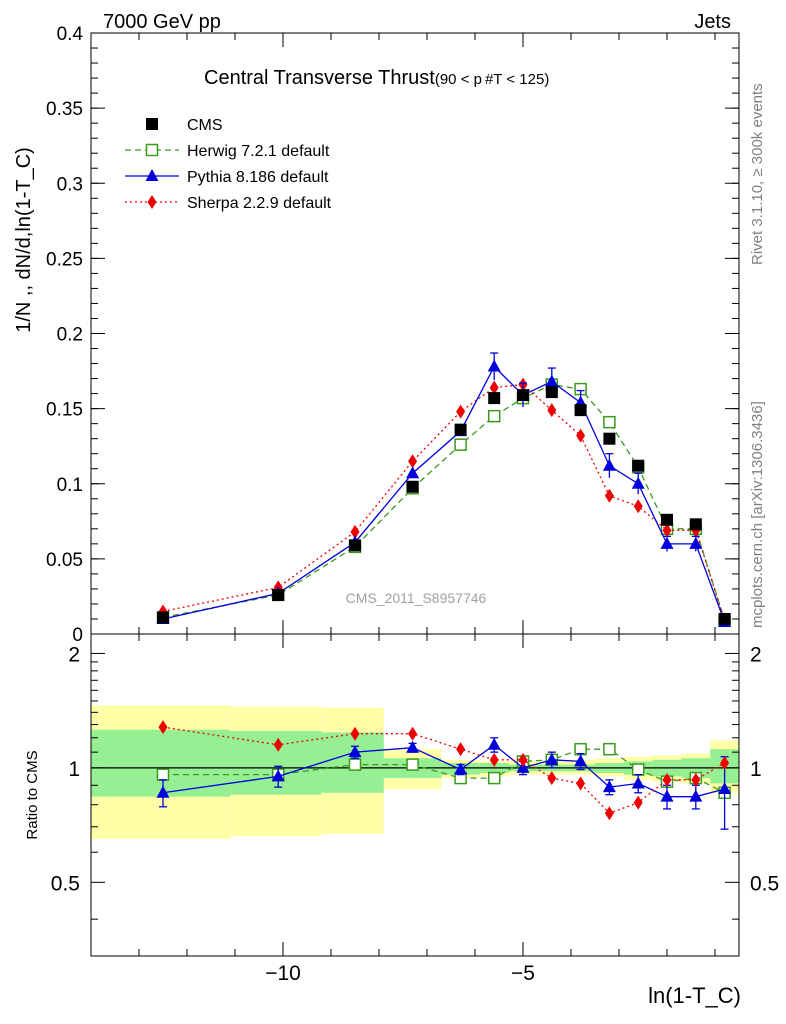 This screenshot has height=1024, width=786. Describe the element at coordinates (756, 654) in the screenshot. I see `ratio-tick-label-right: 2` at that location.